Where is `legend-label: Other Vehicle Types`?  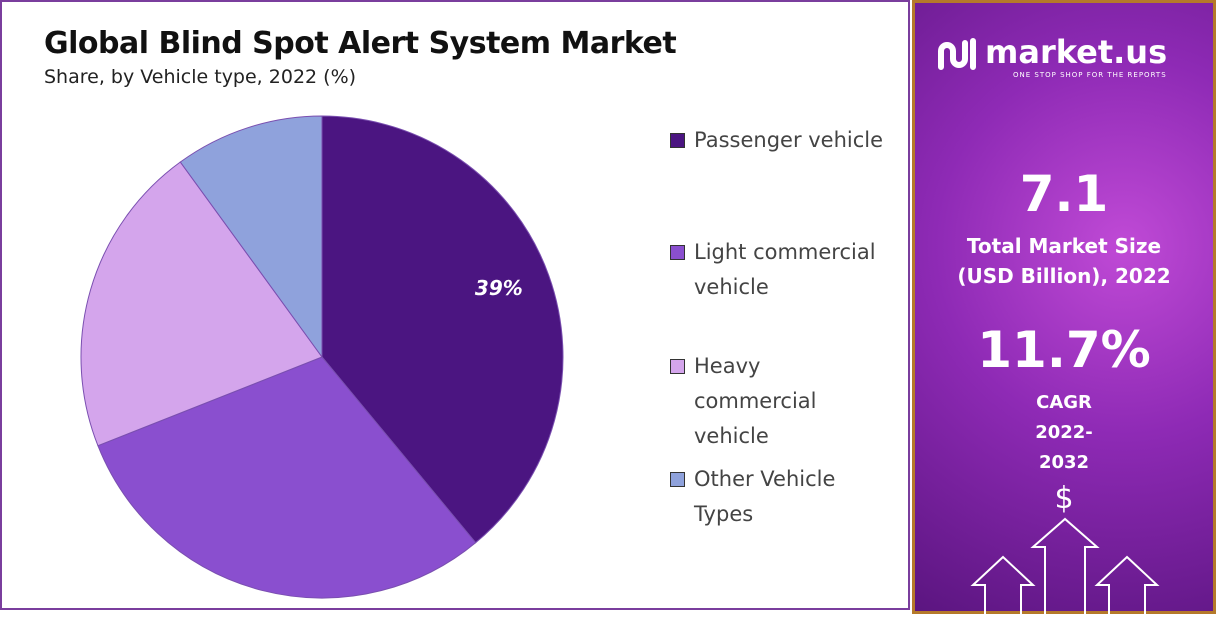
legend-label: Other Vehicle Types is located at coordinates (765, 496).